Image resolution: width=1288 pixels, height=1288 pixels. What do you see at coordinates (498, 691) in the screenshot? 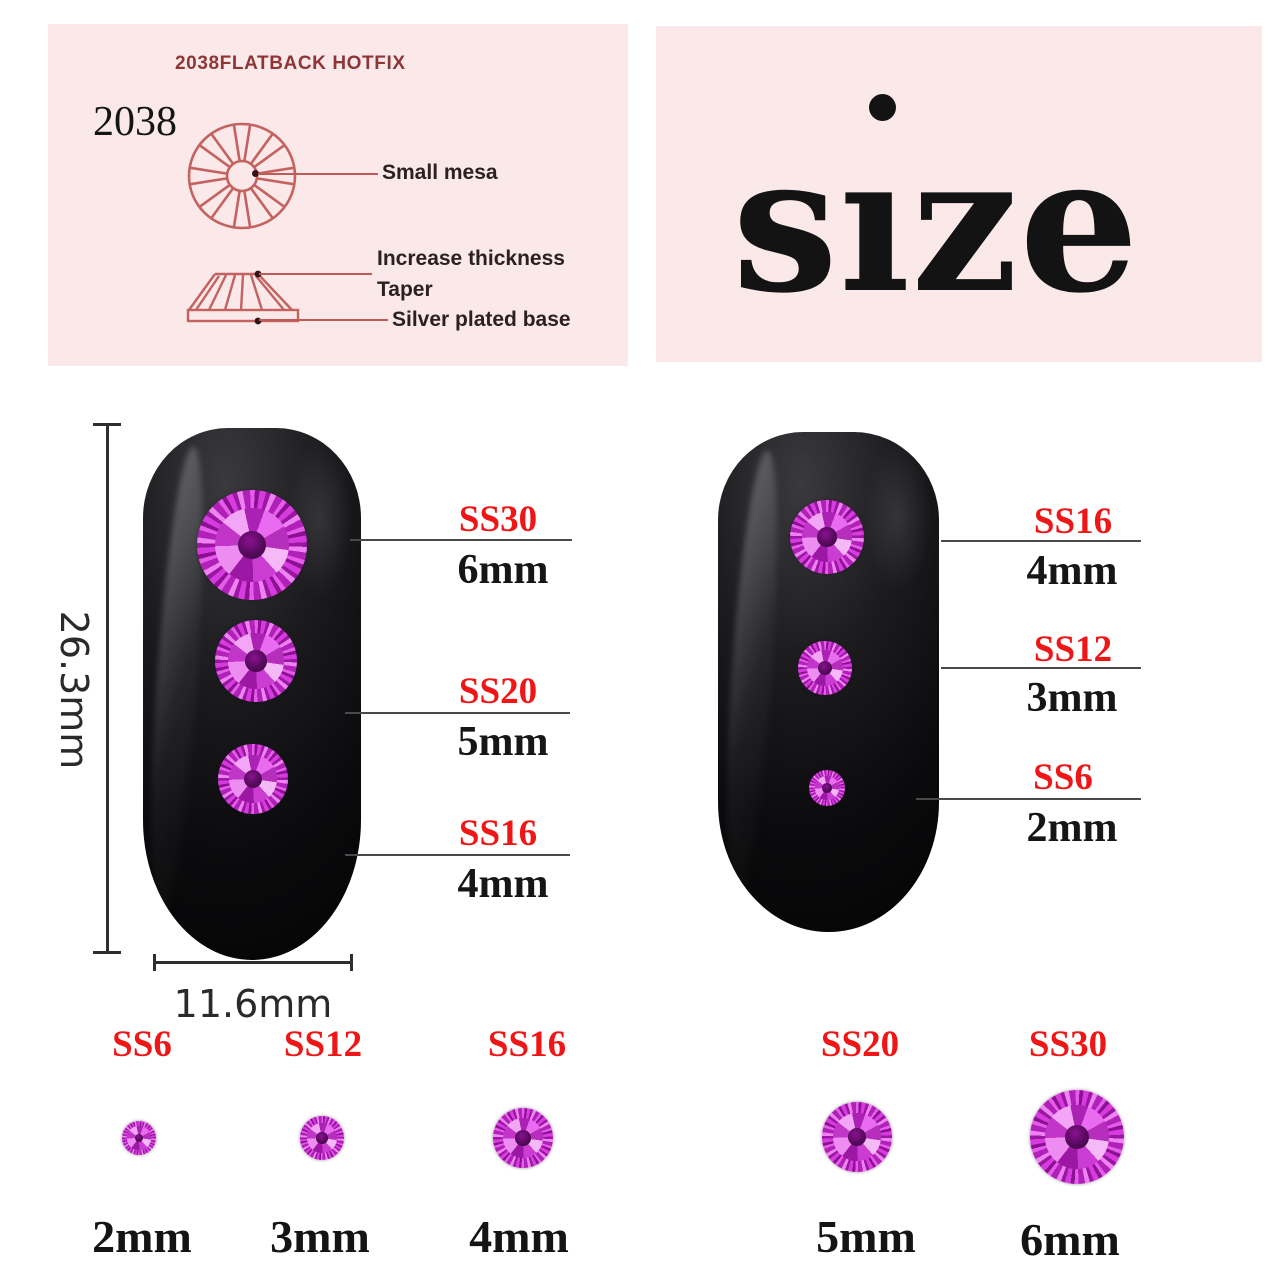
I see `callout-ss-label: SS20` at bounding box center [498, 691].